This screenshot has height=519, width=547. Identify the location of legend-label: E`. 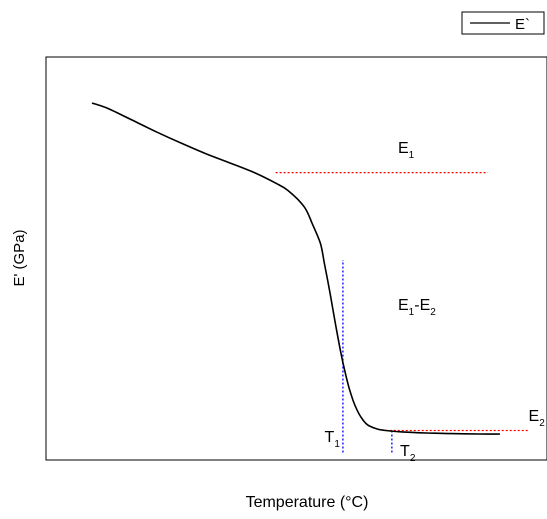
(522, 24).